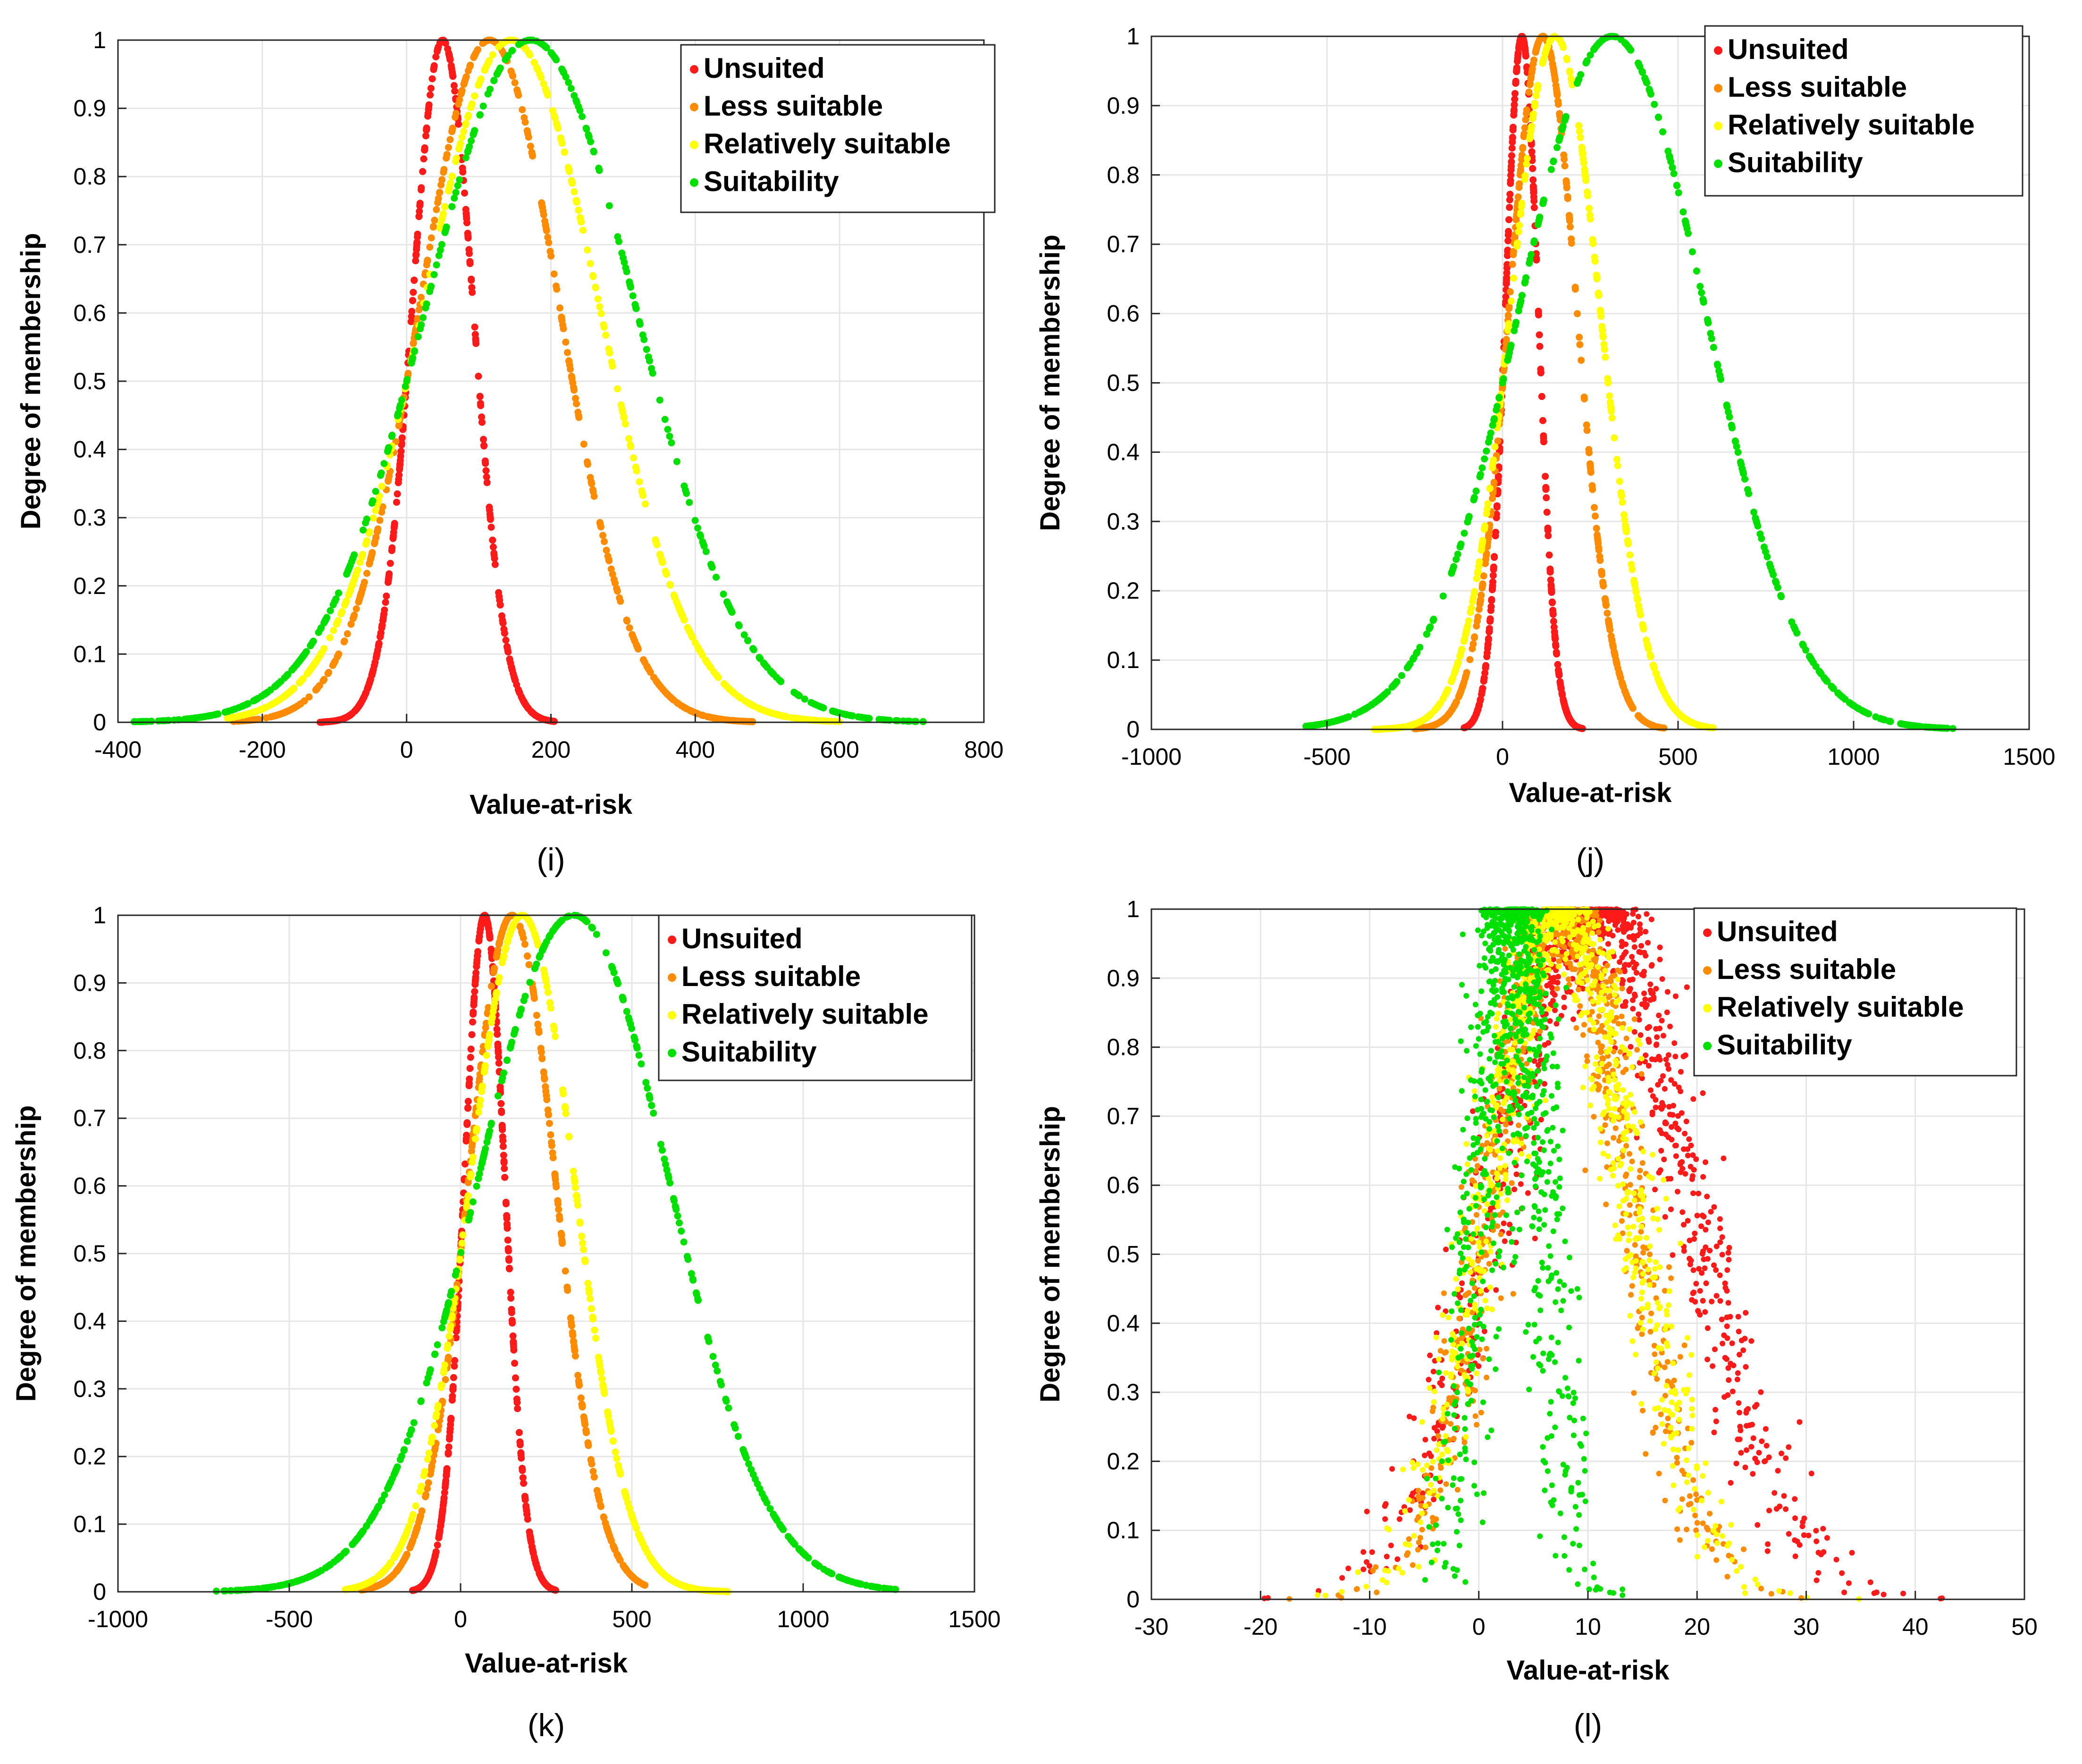  Describe the element at coordinates (1718, 126) in the screenshot. I see `legend-marker` at that location.